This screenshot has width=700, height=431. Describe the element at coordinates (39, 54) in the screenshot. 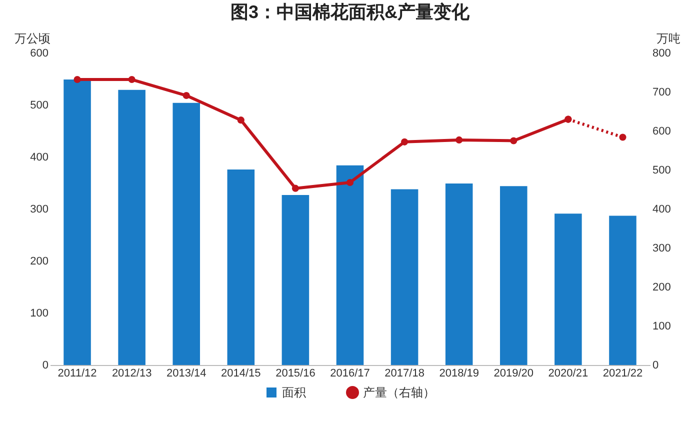

I see `y-tick-label: 600` at that location.